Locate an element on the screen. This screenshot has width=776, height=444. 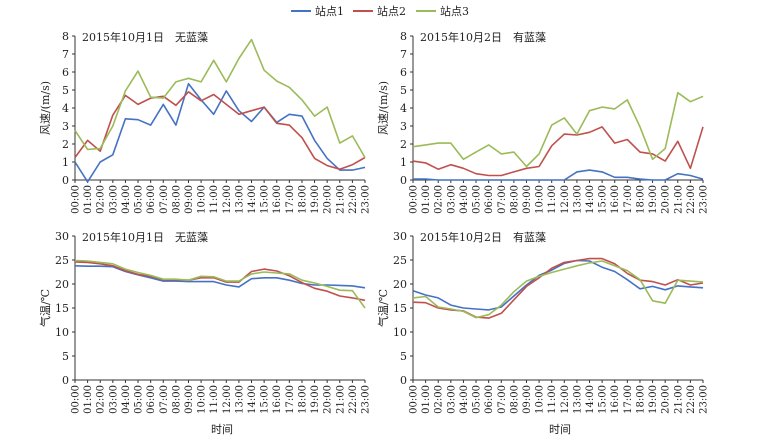
x-axis-label-left: 时间 is located at coordinates (222, 429).